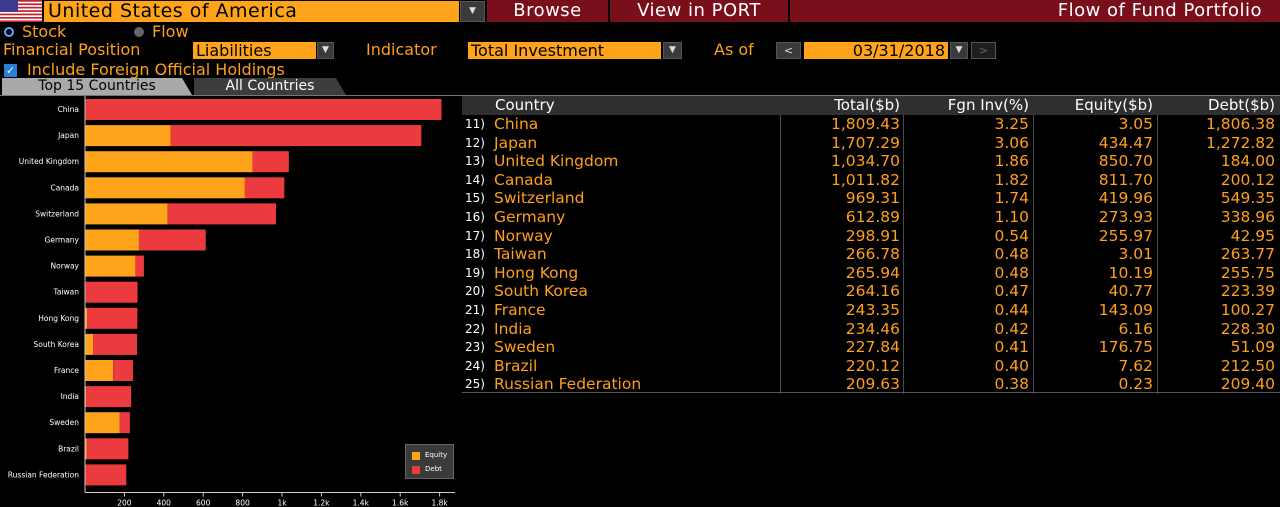 The width and height of the screenshot is (1280, 507). What do you see at coordinates (871, 310) in the screenshot?
I see `table-row: 21) France 243.35 0.44 143.09 100.27` at bounding box center [871, 310].